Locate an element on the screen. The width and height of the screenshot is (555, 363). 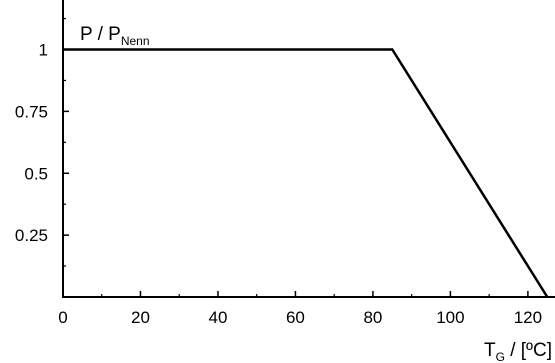
y-tick-label: 0.25 is located at coordinates (31, 235).